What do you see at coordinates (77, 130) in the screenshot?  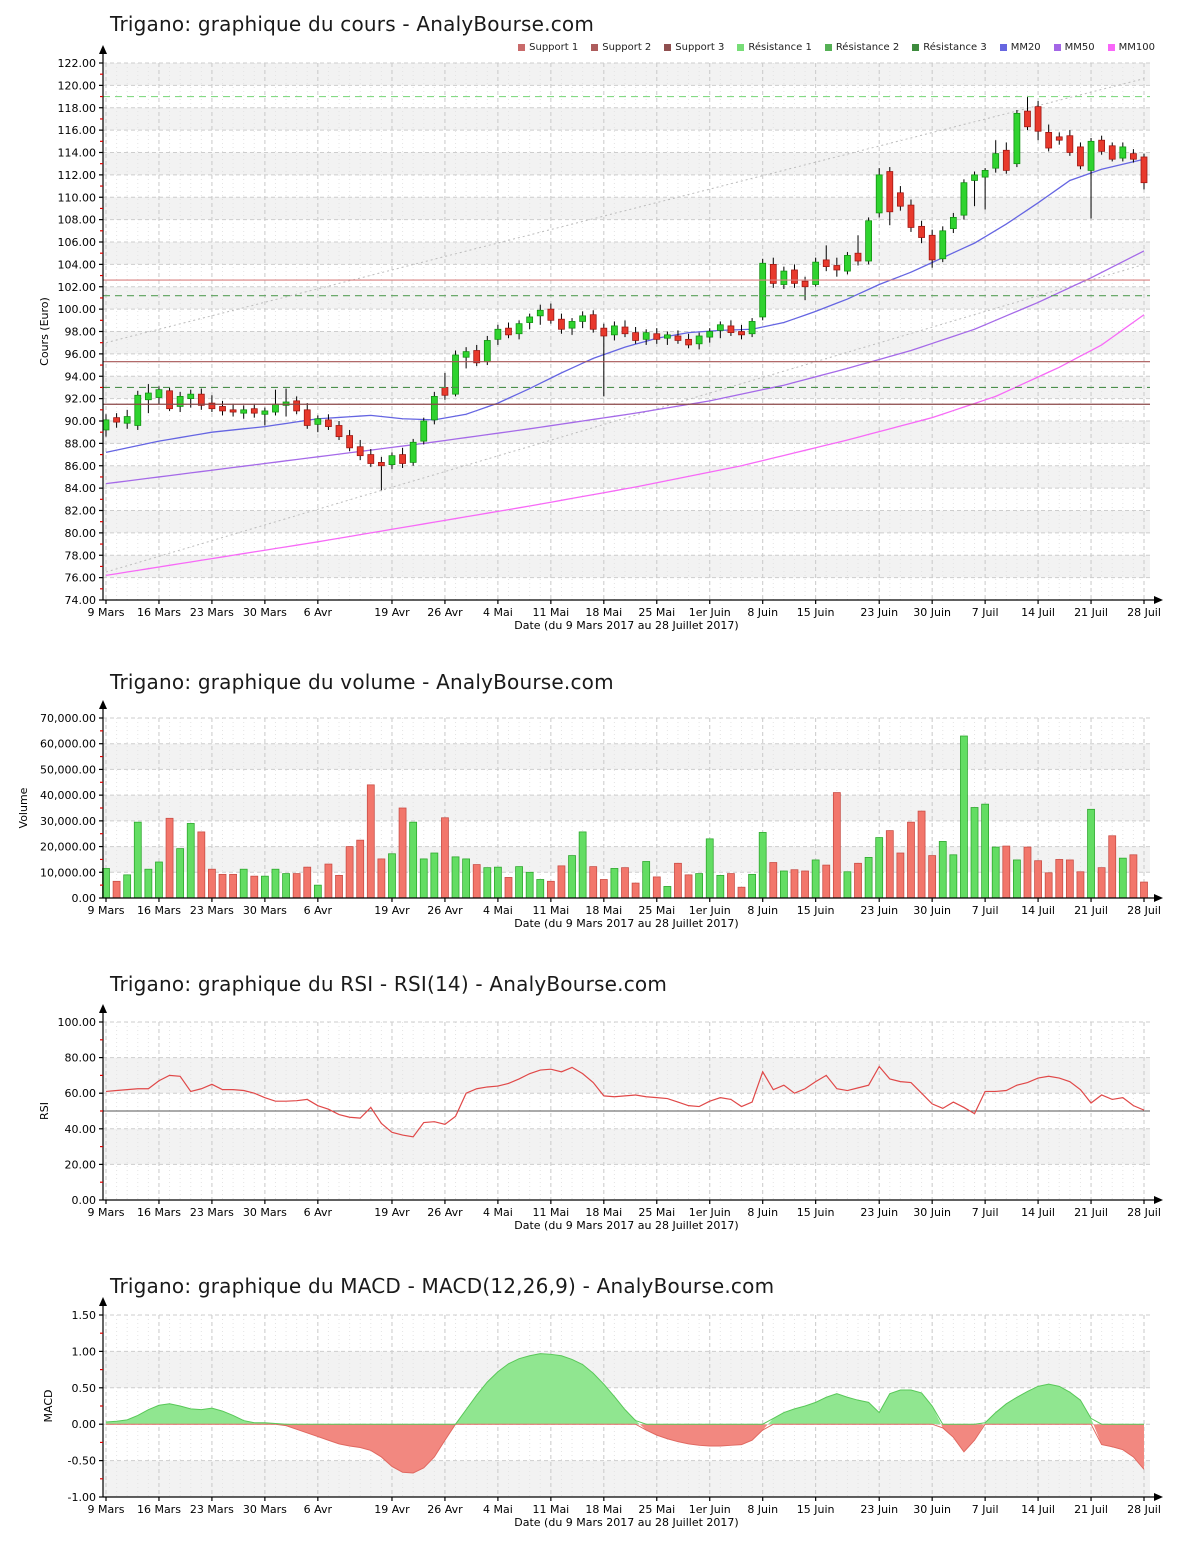 I see `svg-text: 116.00` at bounding box center [77, 130].